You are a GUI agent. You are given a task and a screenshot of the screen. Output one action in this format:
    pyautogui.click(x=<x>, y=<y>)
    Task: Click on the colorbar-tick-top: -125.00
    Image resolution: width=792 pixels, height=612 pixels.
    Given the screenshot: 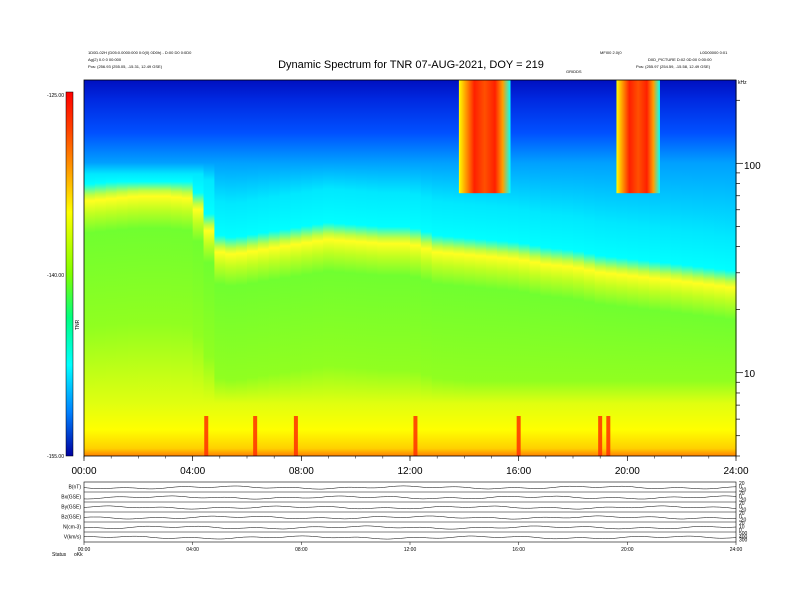 What is the action you would take?
    pyautogui.click(x=55, y=96)
    